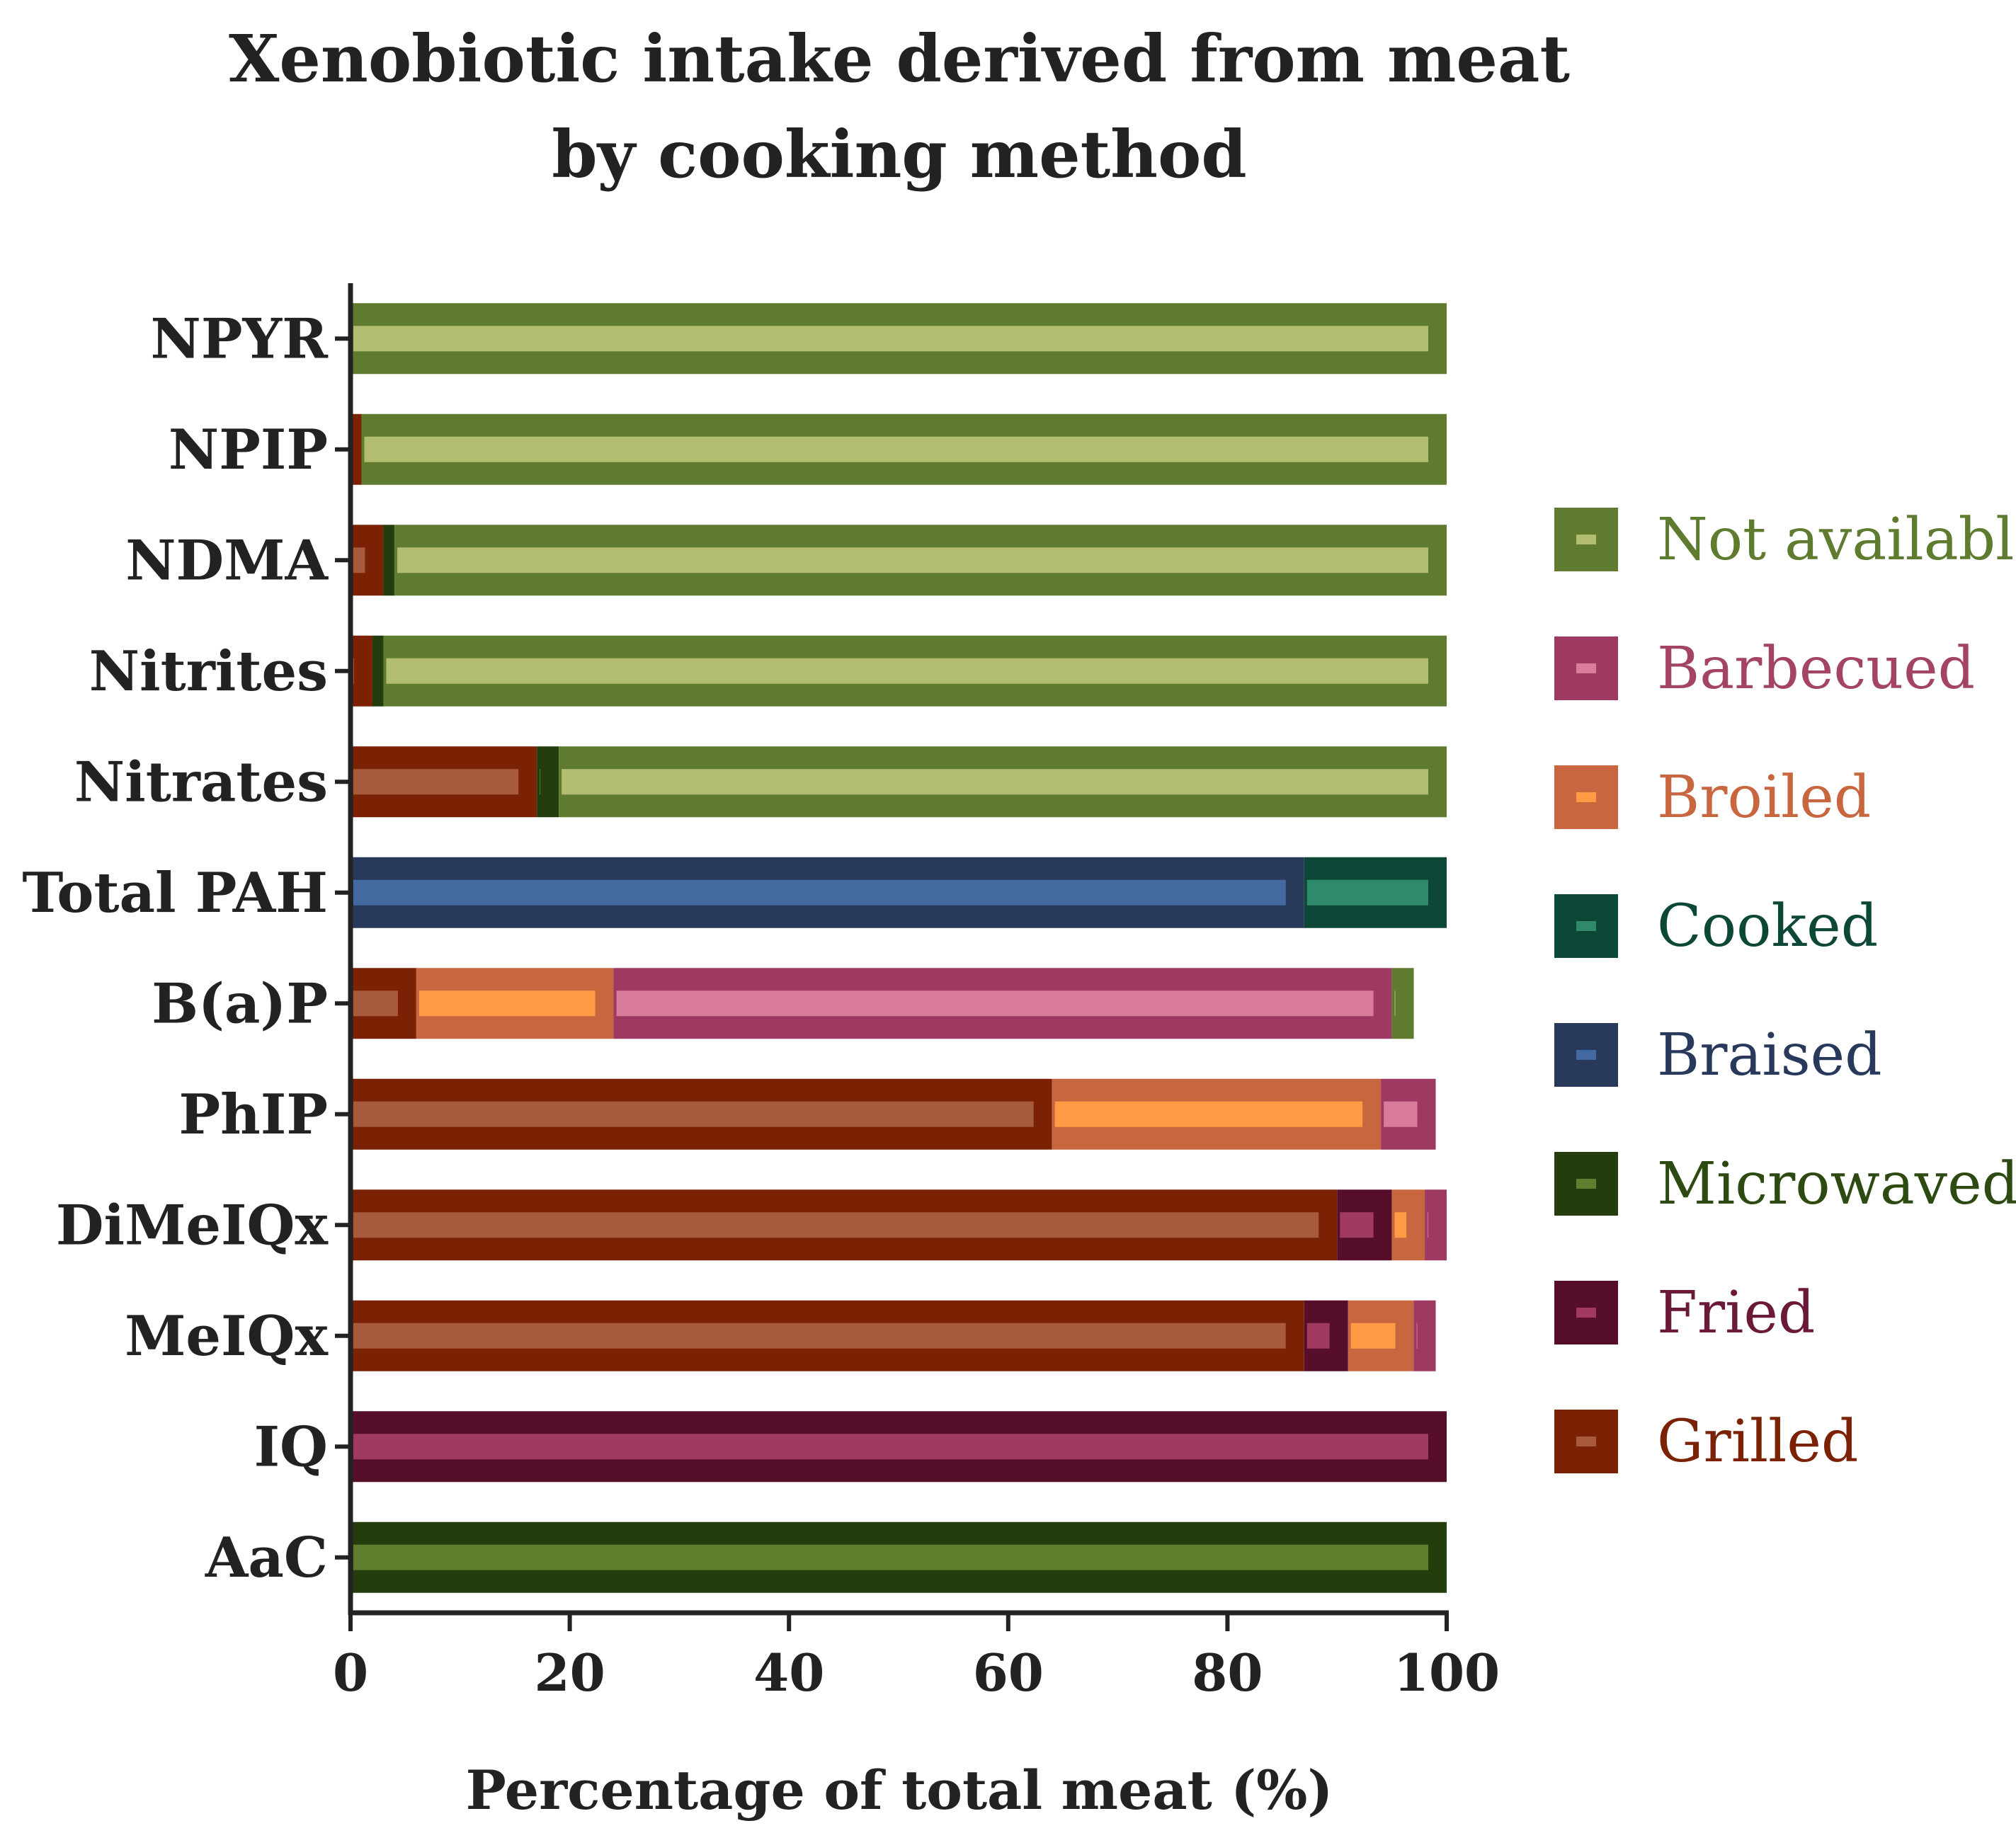  I want to click on y-tick-label-aac: AaC, so click(266, 1558).